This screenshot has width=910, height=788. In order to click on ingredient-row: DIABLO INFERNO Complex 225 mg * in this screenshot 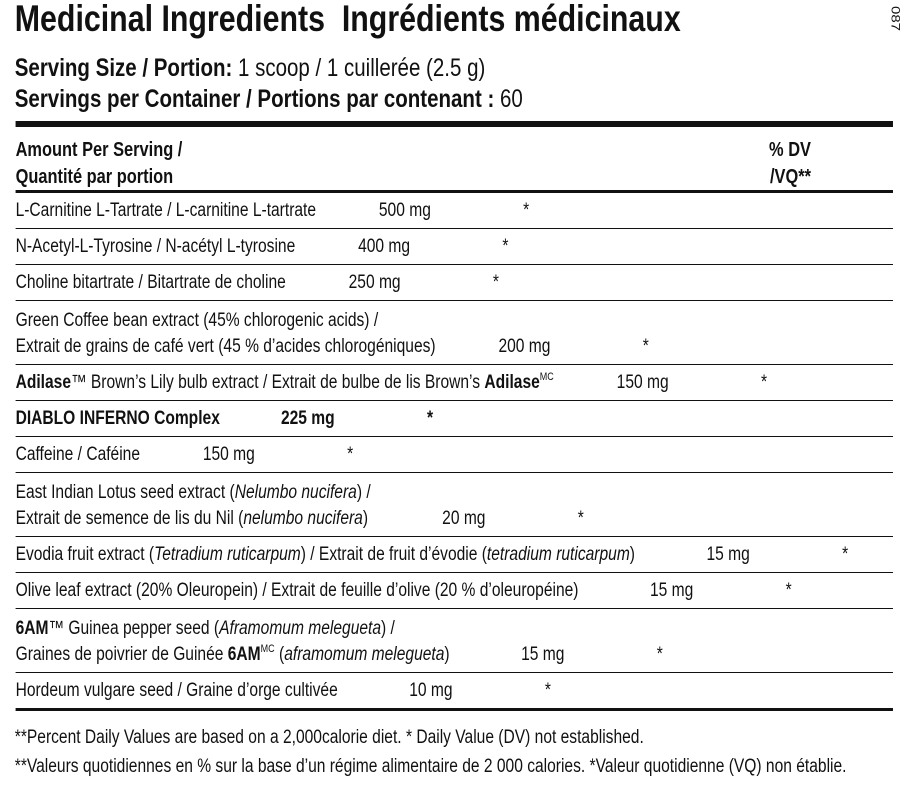, I will do `click(454, 418)`.